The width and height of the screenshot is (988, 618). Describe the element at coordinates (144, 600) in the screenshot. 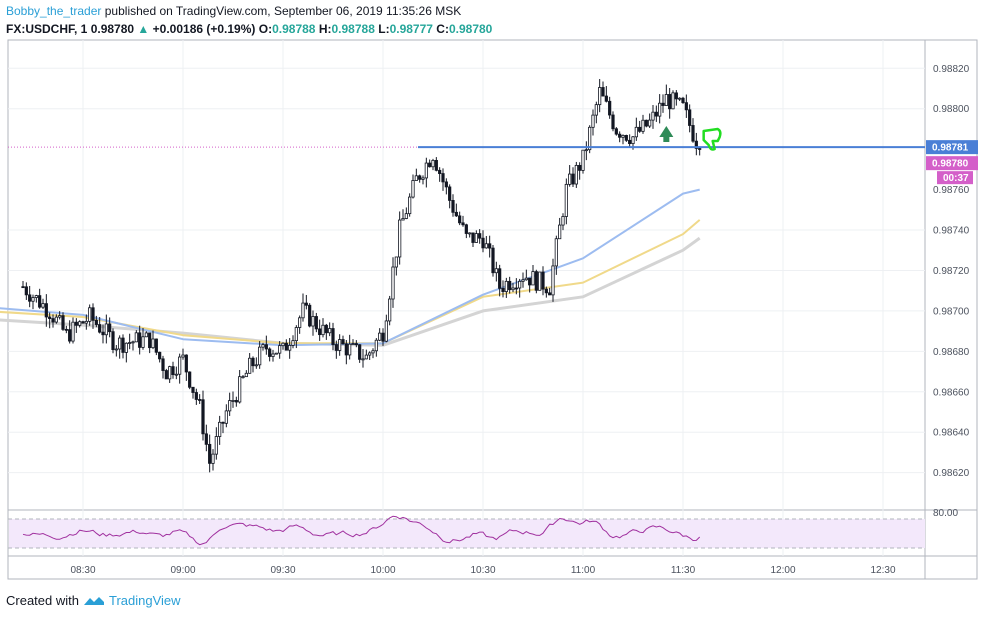

I see `tradingview-brand-link: TradingView` at that location.